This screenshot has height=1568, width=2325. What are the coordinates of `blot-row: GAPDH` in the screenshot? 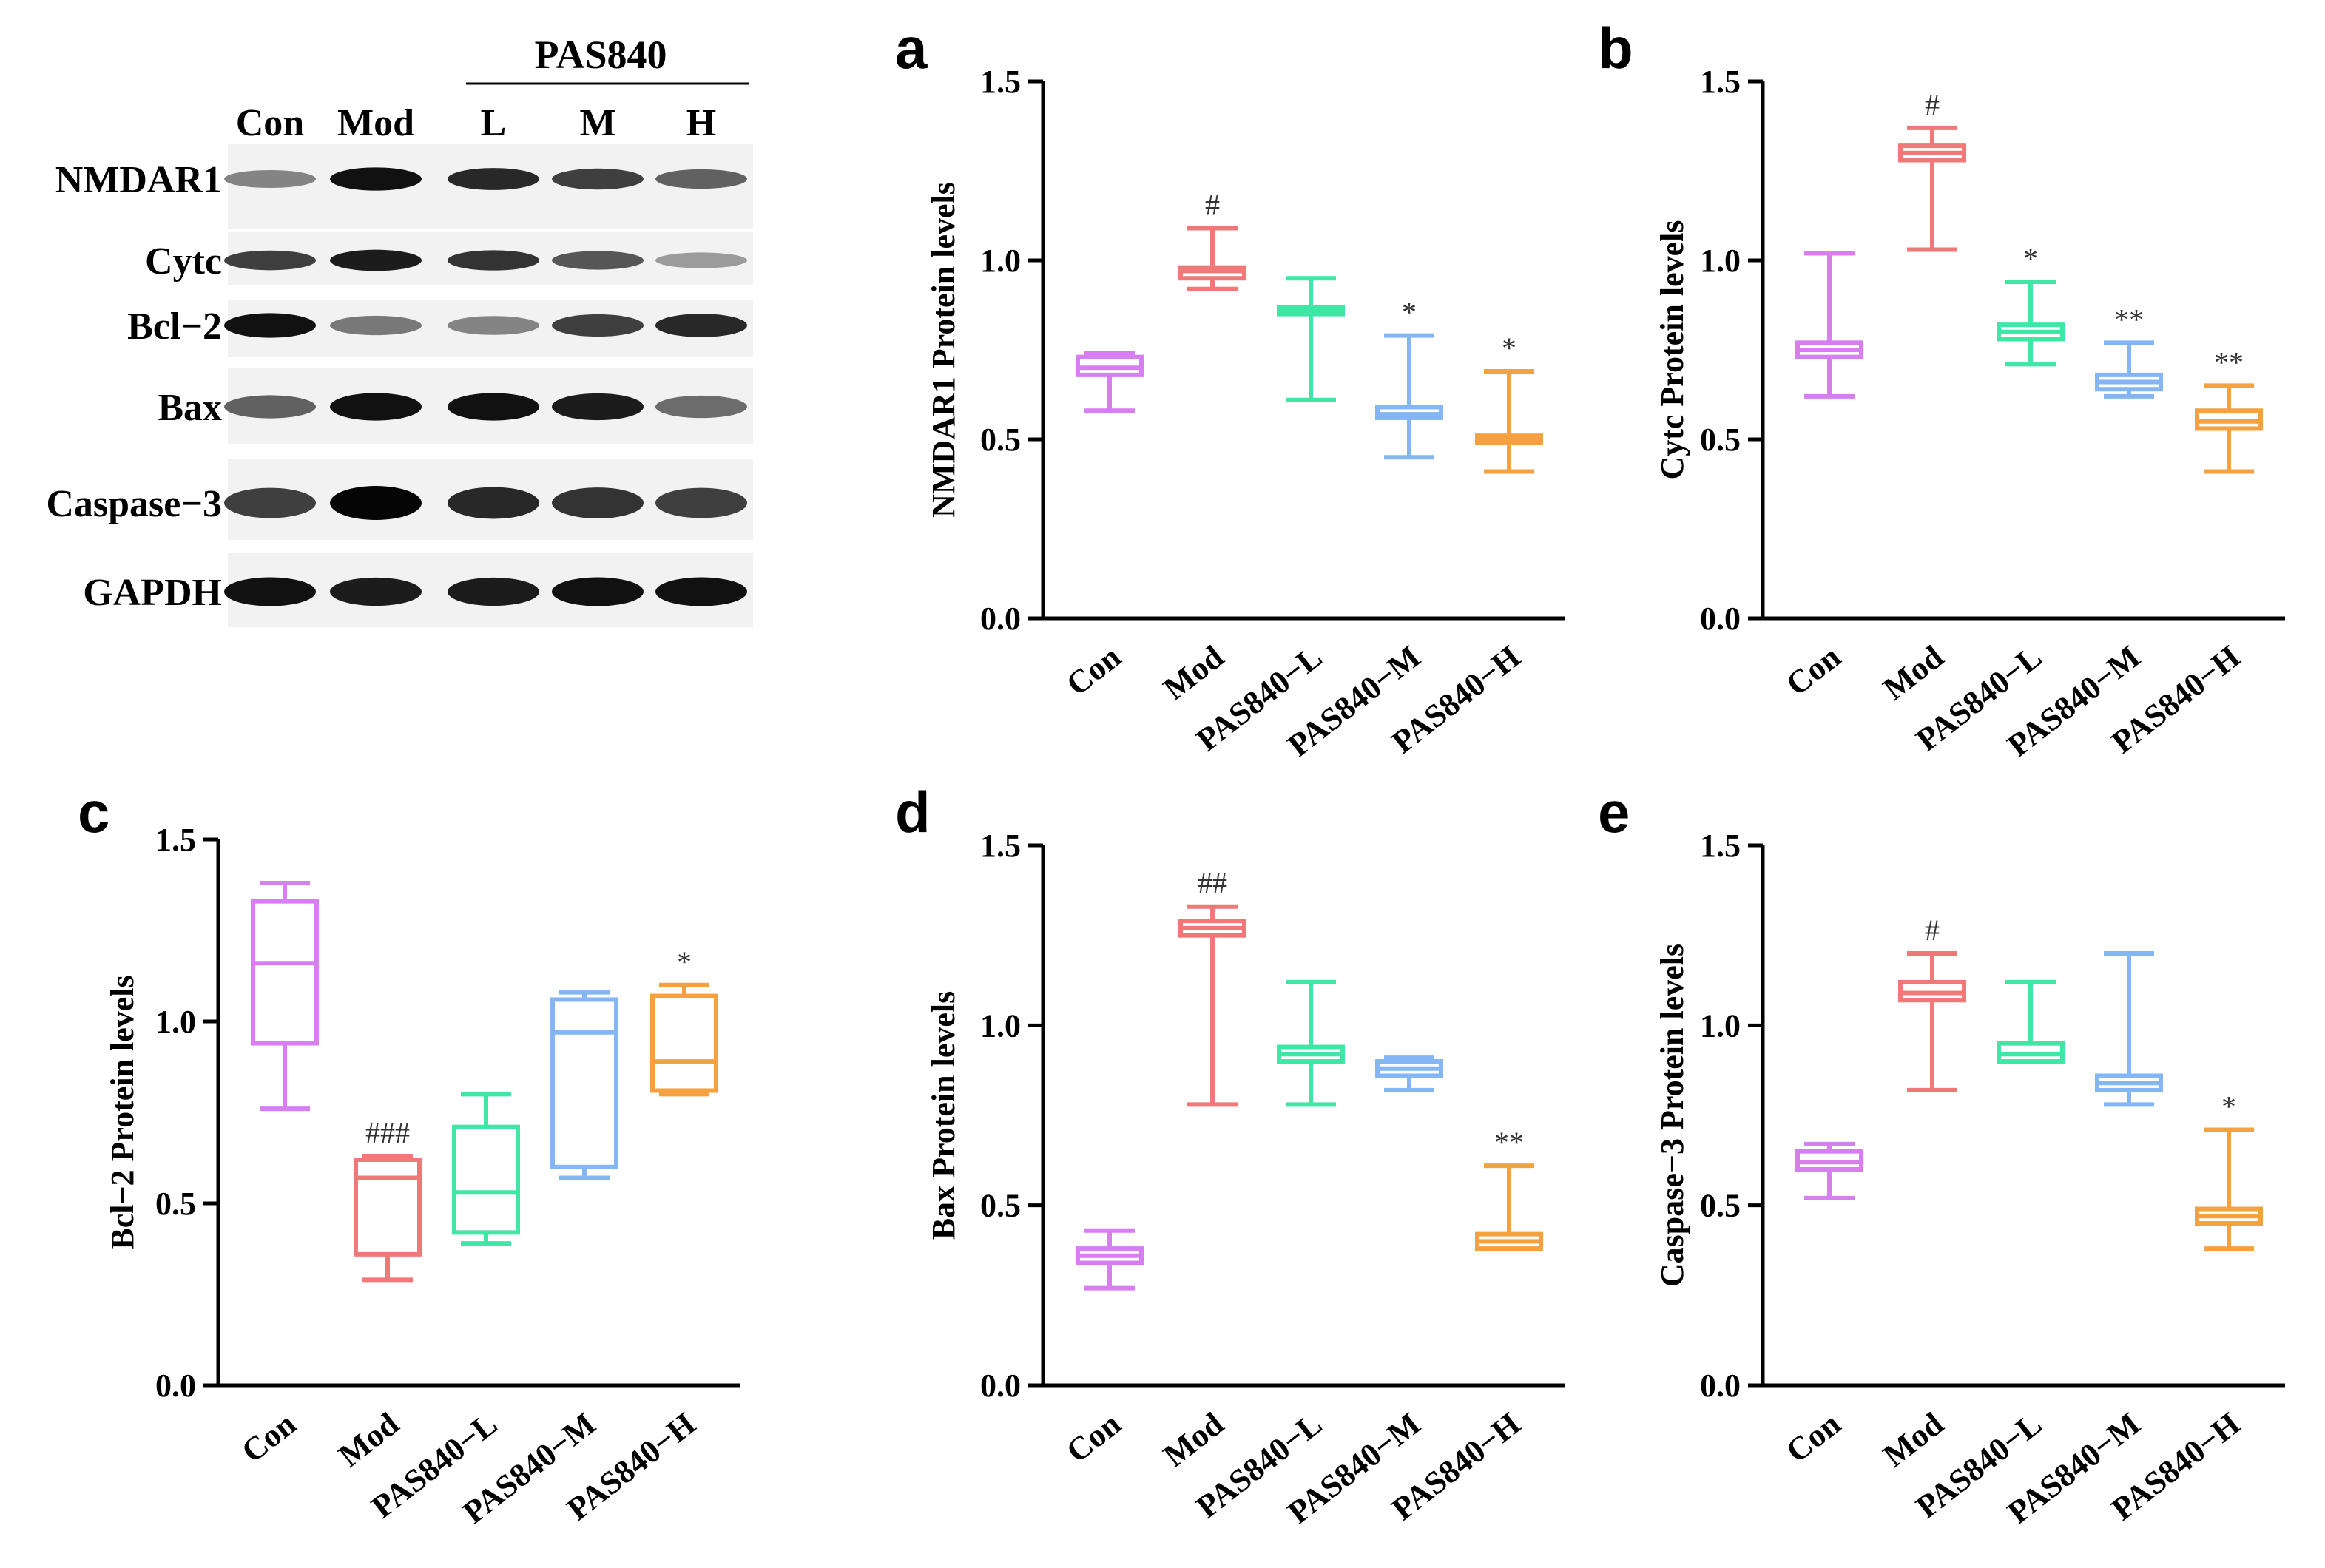 It's located at (418, 590).